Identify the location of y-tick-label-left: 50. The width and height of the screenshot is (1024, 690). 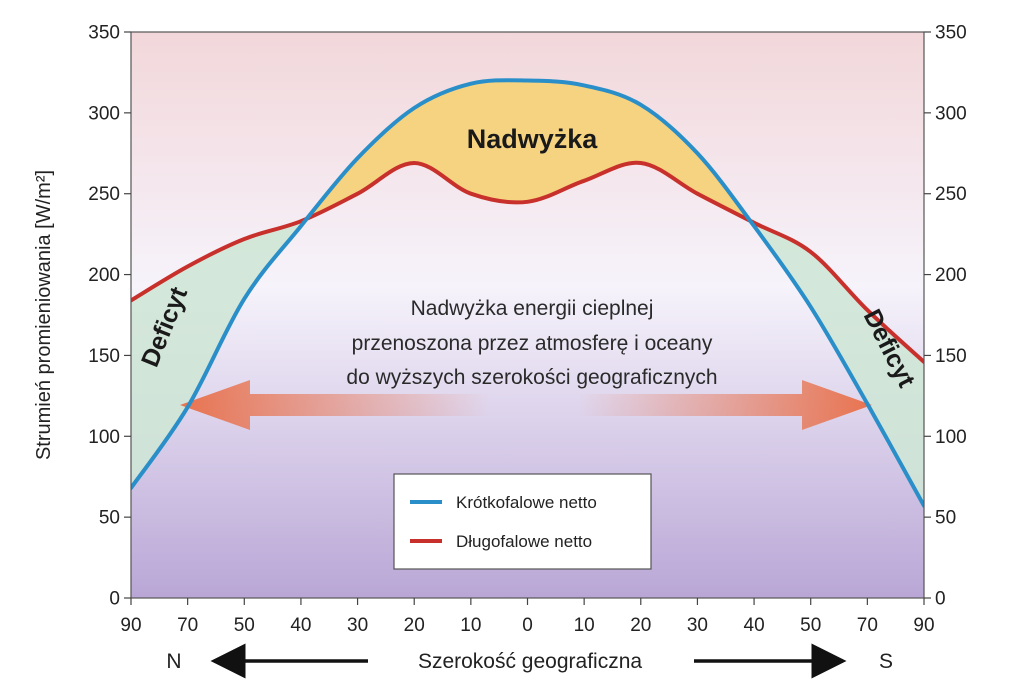
(109, 518).